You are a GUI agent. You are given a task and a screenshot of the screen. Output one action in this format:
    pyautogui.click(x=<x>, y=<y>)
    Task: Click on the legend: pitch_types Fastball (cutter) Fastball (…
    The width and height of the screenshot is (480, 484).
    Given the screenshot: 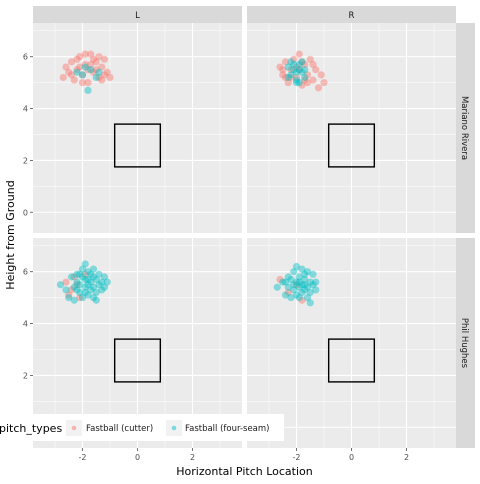 What is the action you would take?
    pyautogui.click(x=142, y=427)
    